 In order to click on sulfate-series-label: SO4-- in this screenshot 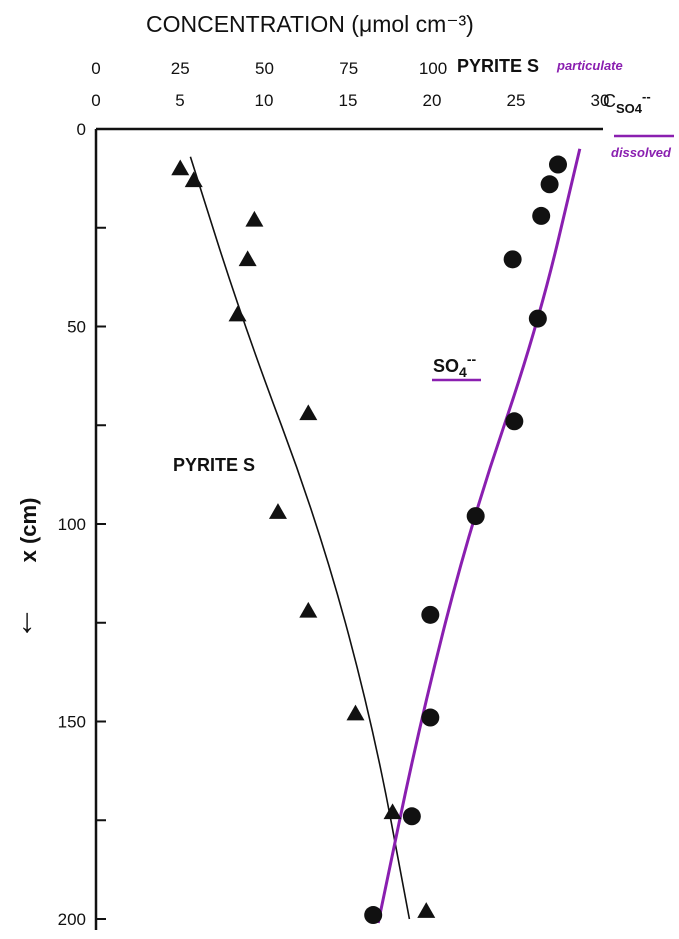, I will do `click(454, 365)`.